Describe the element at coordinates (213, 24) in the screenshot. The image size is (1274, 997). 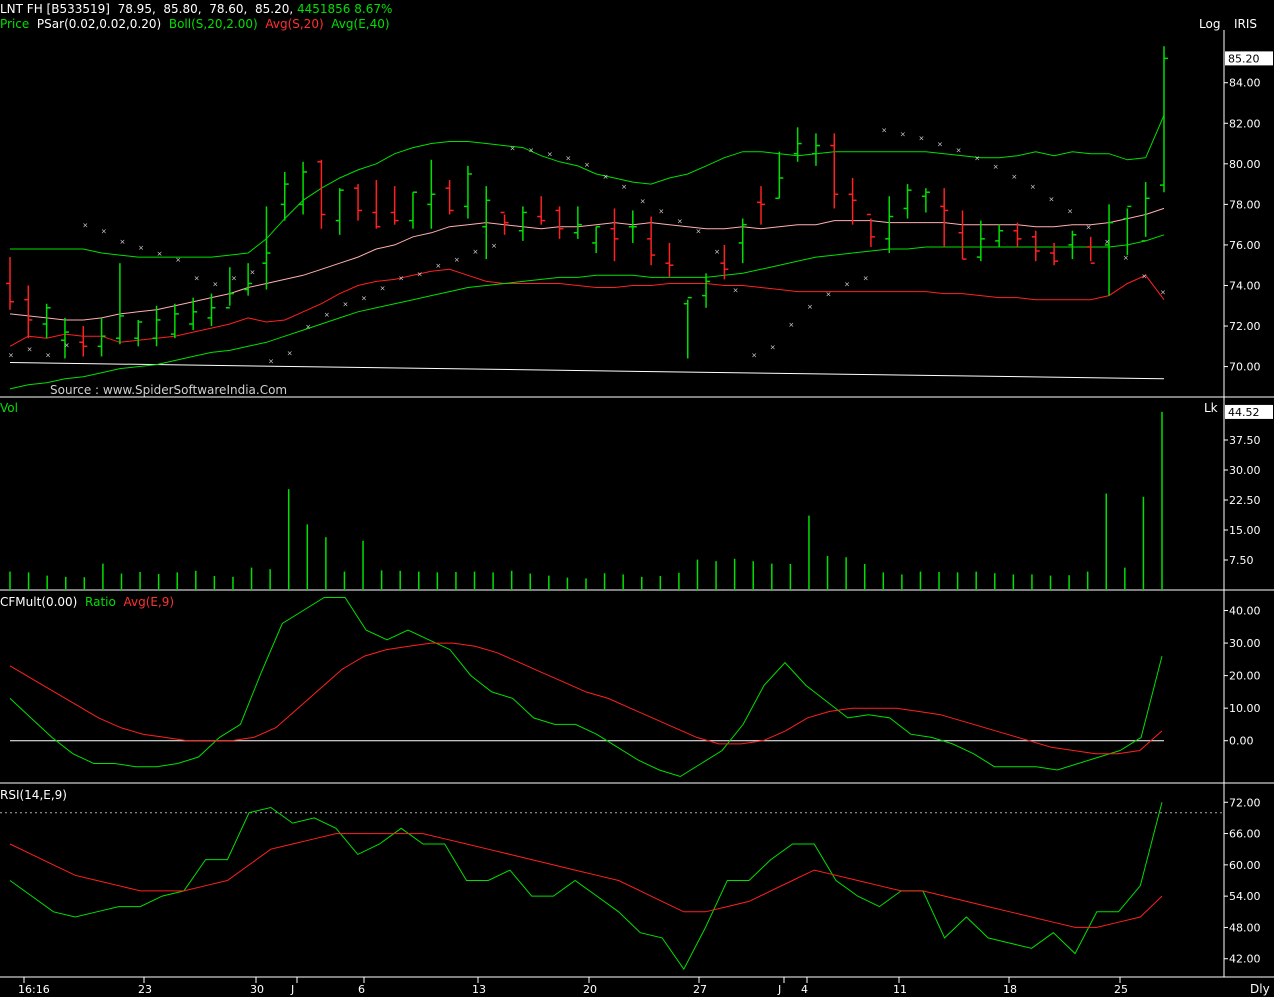
I see `boll-label: Boll(S,20,2.00)` at that location.